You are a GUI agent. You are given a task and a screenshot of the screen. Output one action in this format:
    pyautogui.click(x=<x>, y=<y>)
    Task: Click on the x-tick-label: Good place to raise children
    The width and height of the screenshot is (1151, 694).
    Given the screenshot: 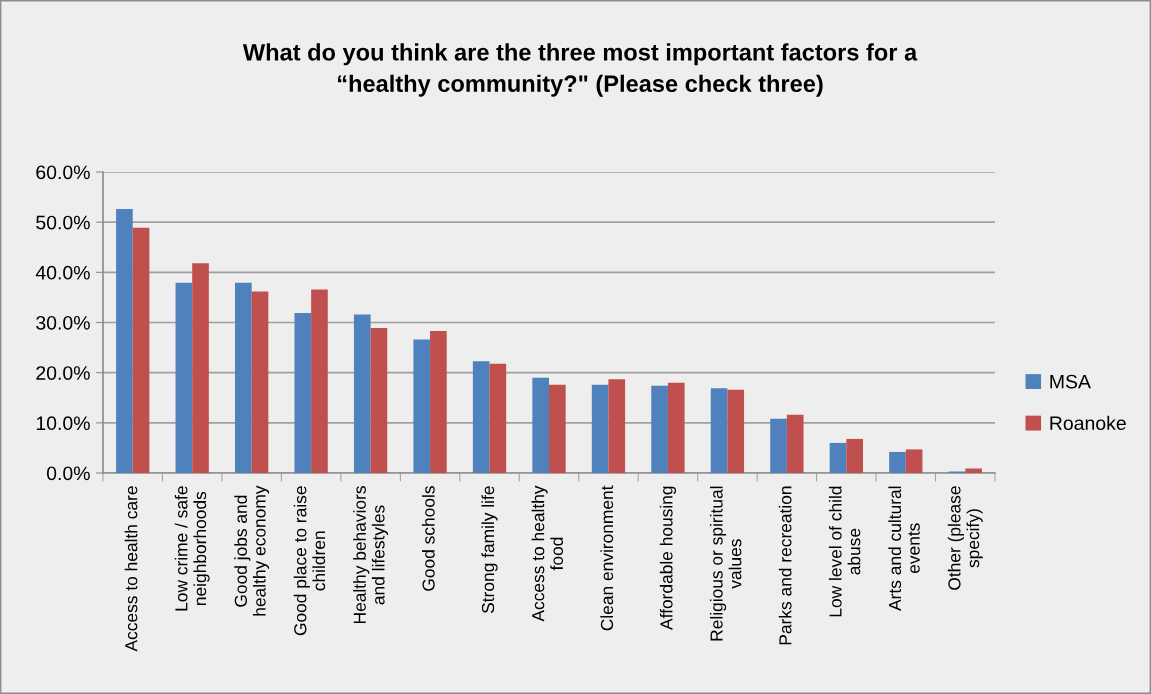 What is the action you would take?
    pyautogui.click(x=309, y=561)
    